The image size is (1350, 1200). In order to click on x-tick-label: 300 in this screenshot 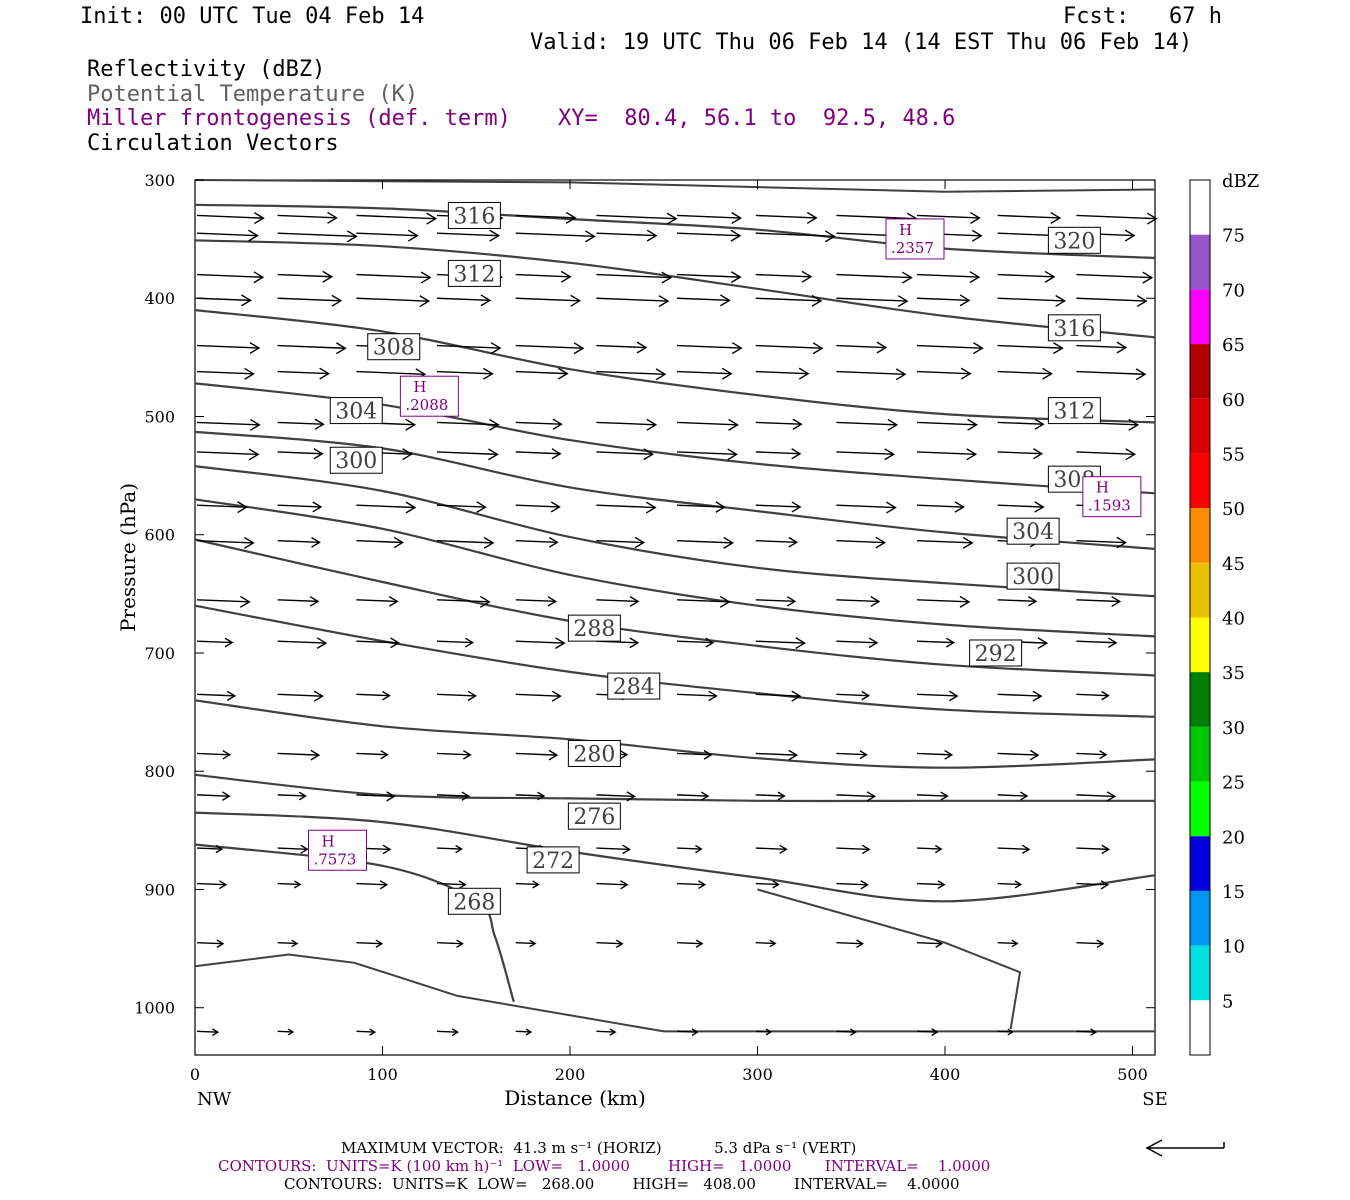, I will do `click(757, 1074)`.